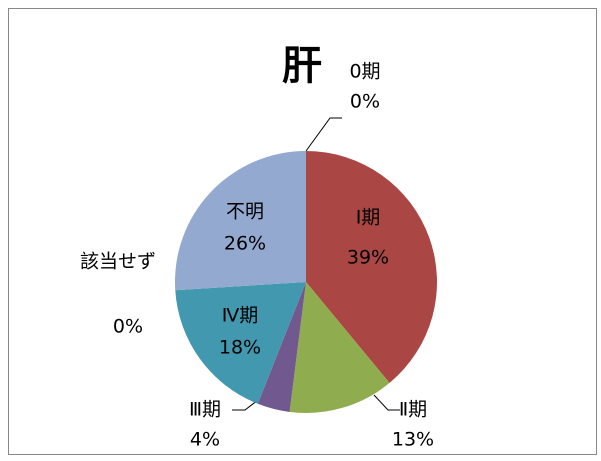 The image size is (601, 461). I want to click on category-label: Ⅳ期, so click(240, 316).